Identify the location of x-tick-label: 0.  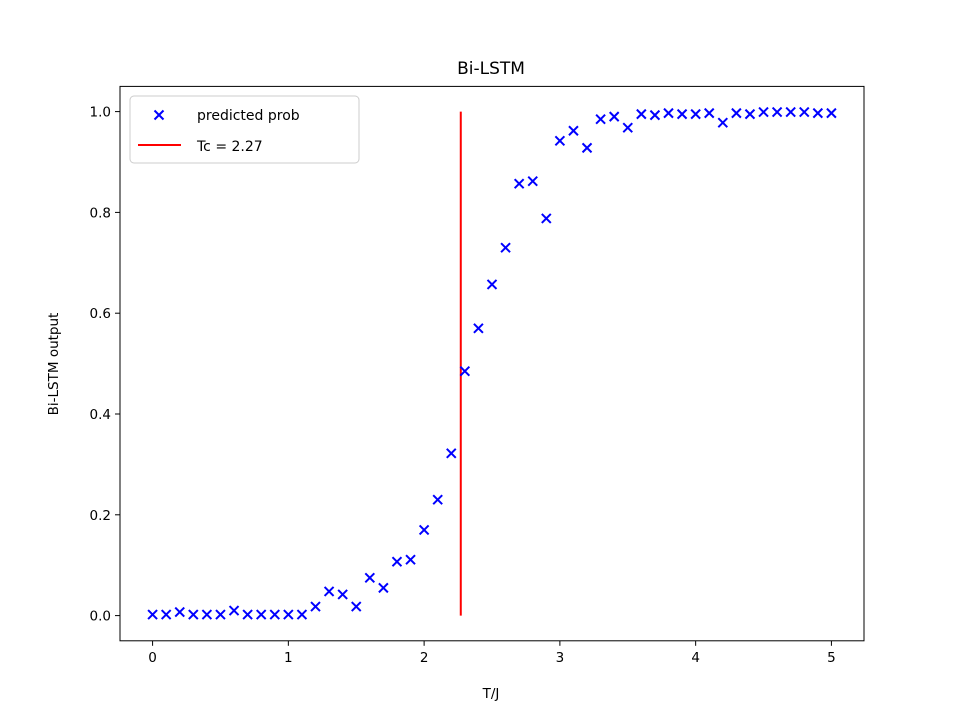
(152, 658).